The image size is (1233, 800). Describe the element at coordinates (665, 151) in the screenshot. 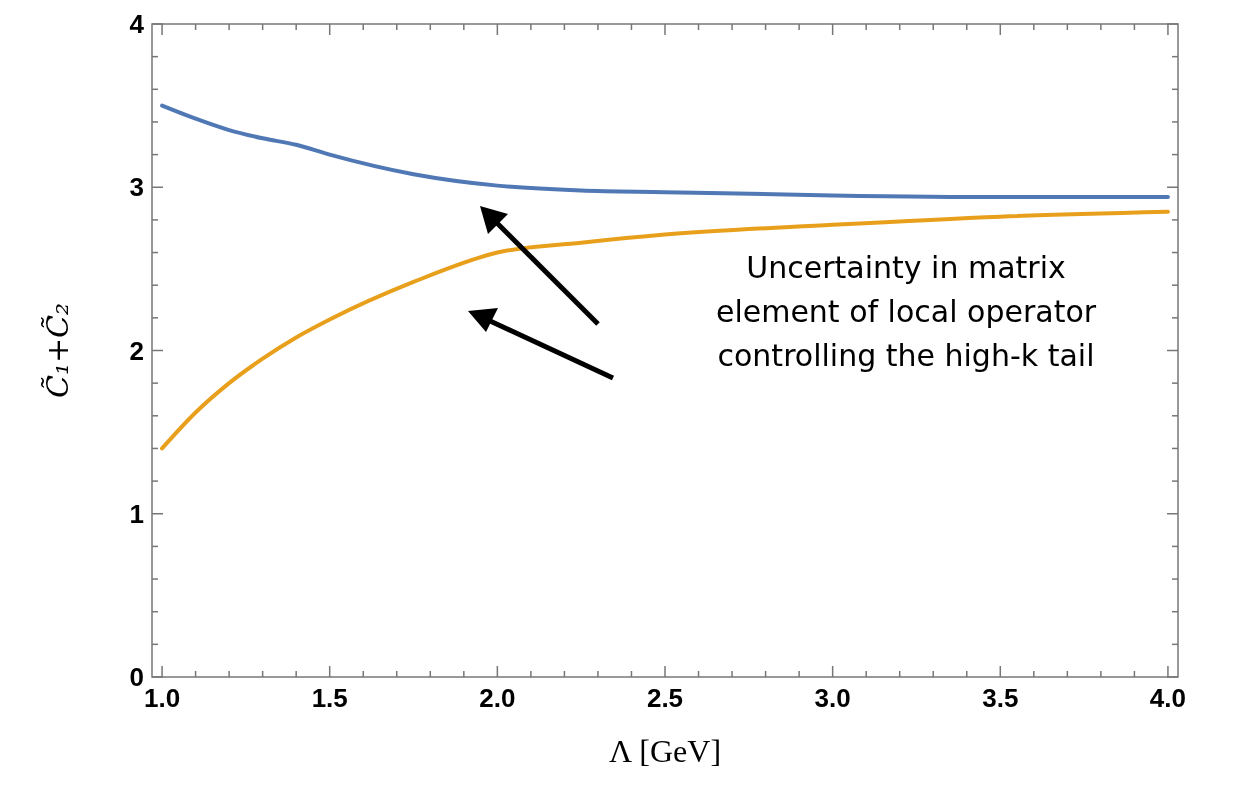

I see `line-series` at that location.